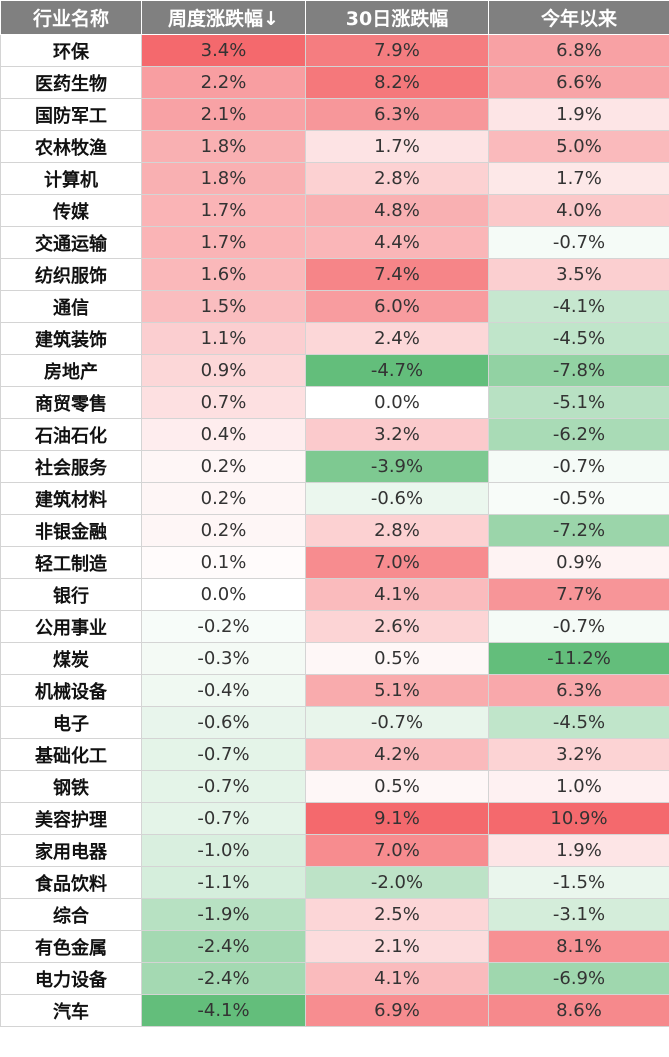 This screenshot has width=669, height=1057. What do you see at coordinates (397, 82) in the screenshot?
I see `change-30d-cell: 8.2%` at bounding box center [397, 82].